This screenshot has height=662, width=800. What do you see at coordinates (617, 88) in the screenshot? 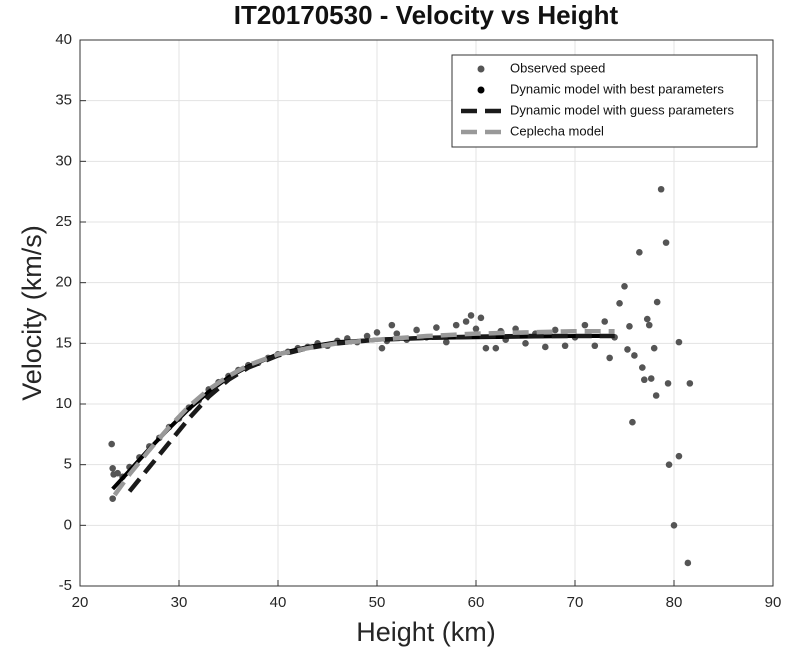
I see `legend-label: Dynamic model with best parameters` at bounding box center [617, 88].